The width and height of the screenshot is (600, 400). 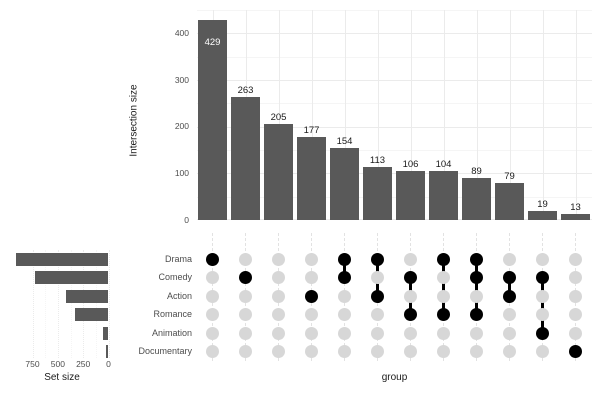 I want to click on bar-value-label: 154, so click(x=344, y=142).